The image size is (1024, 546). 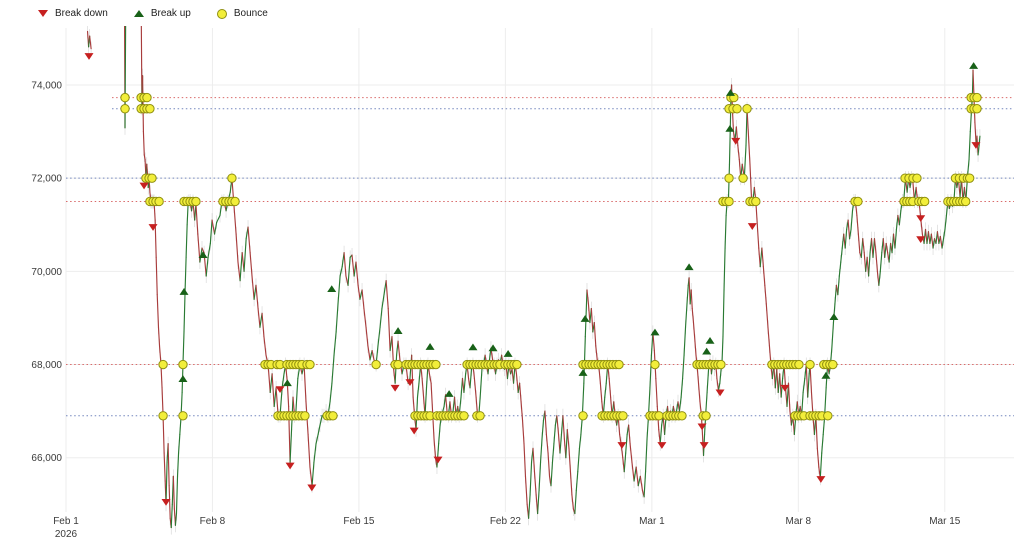 I want to click on x-tick-label: Mar 8, so click(x=799, y=521).